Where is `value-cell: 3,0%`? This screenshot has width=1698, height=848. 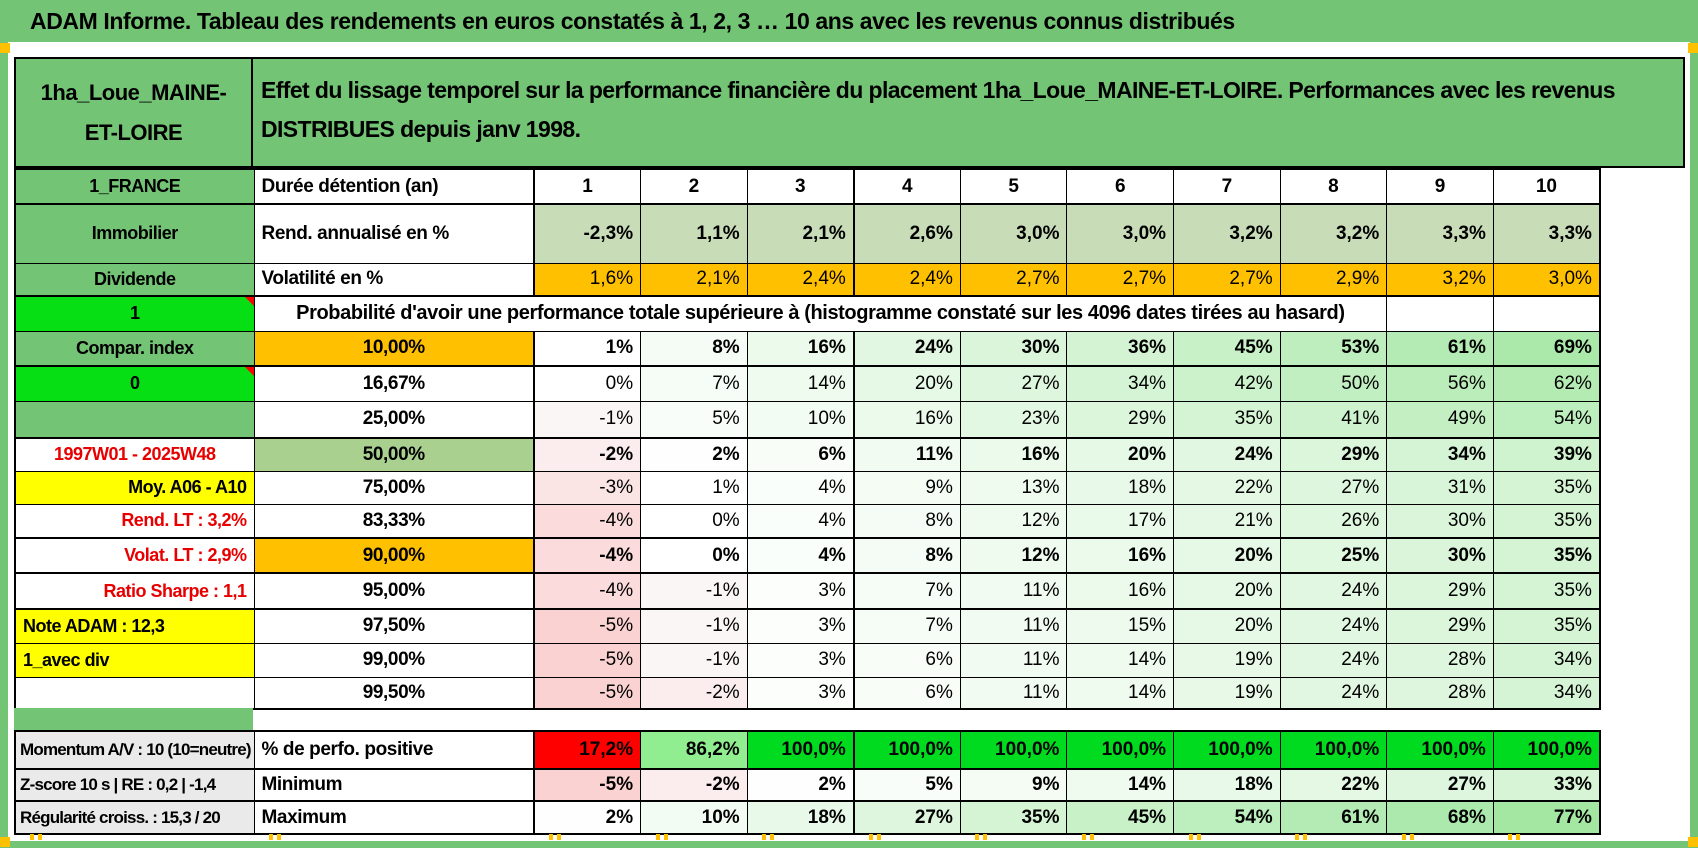
value-cell: 3,0% is located at coordinates (1546, 279).